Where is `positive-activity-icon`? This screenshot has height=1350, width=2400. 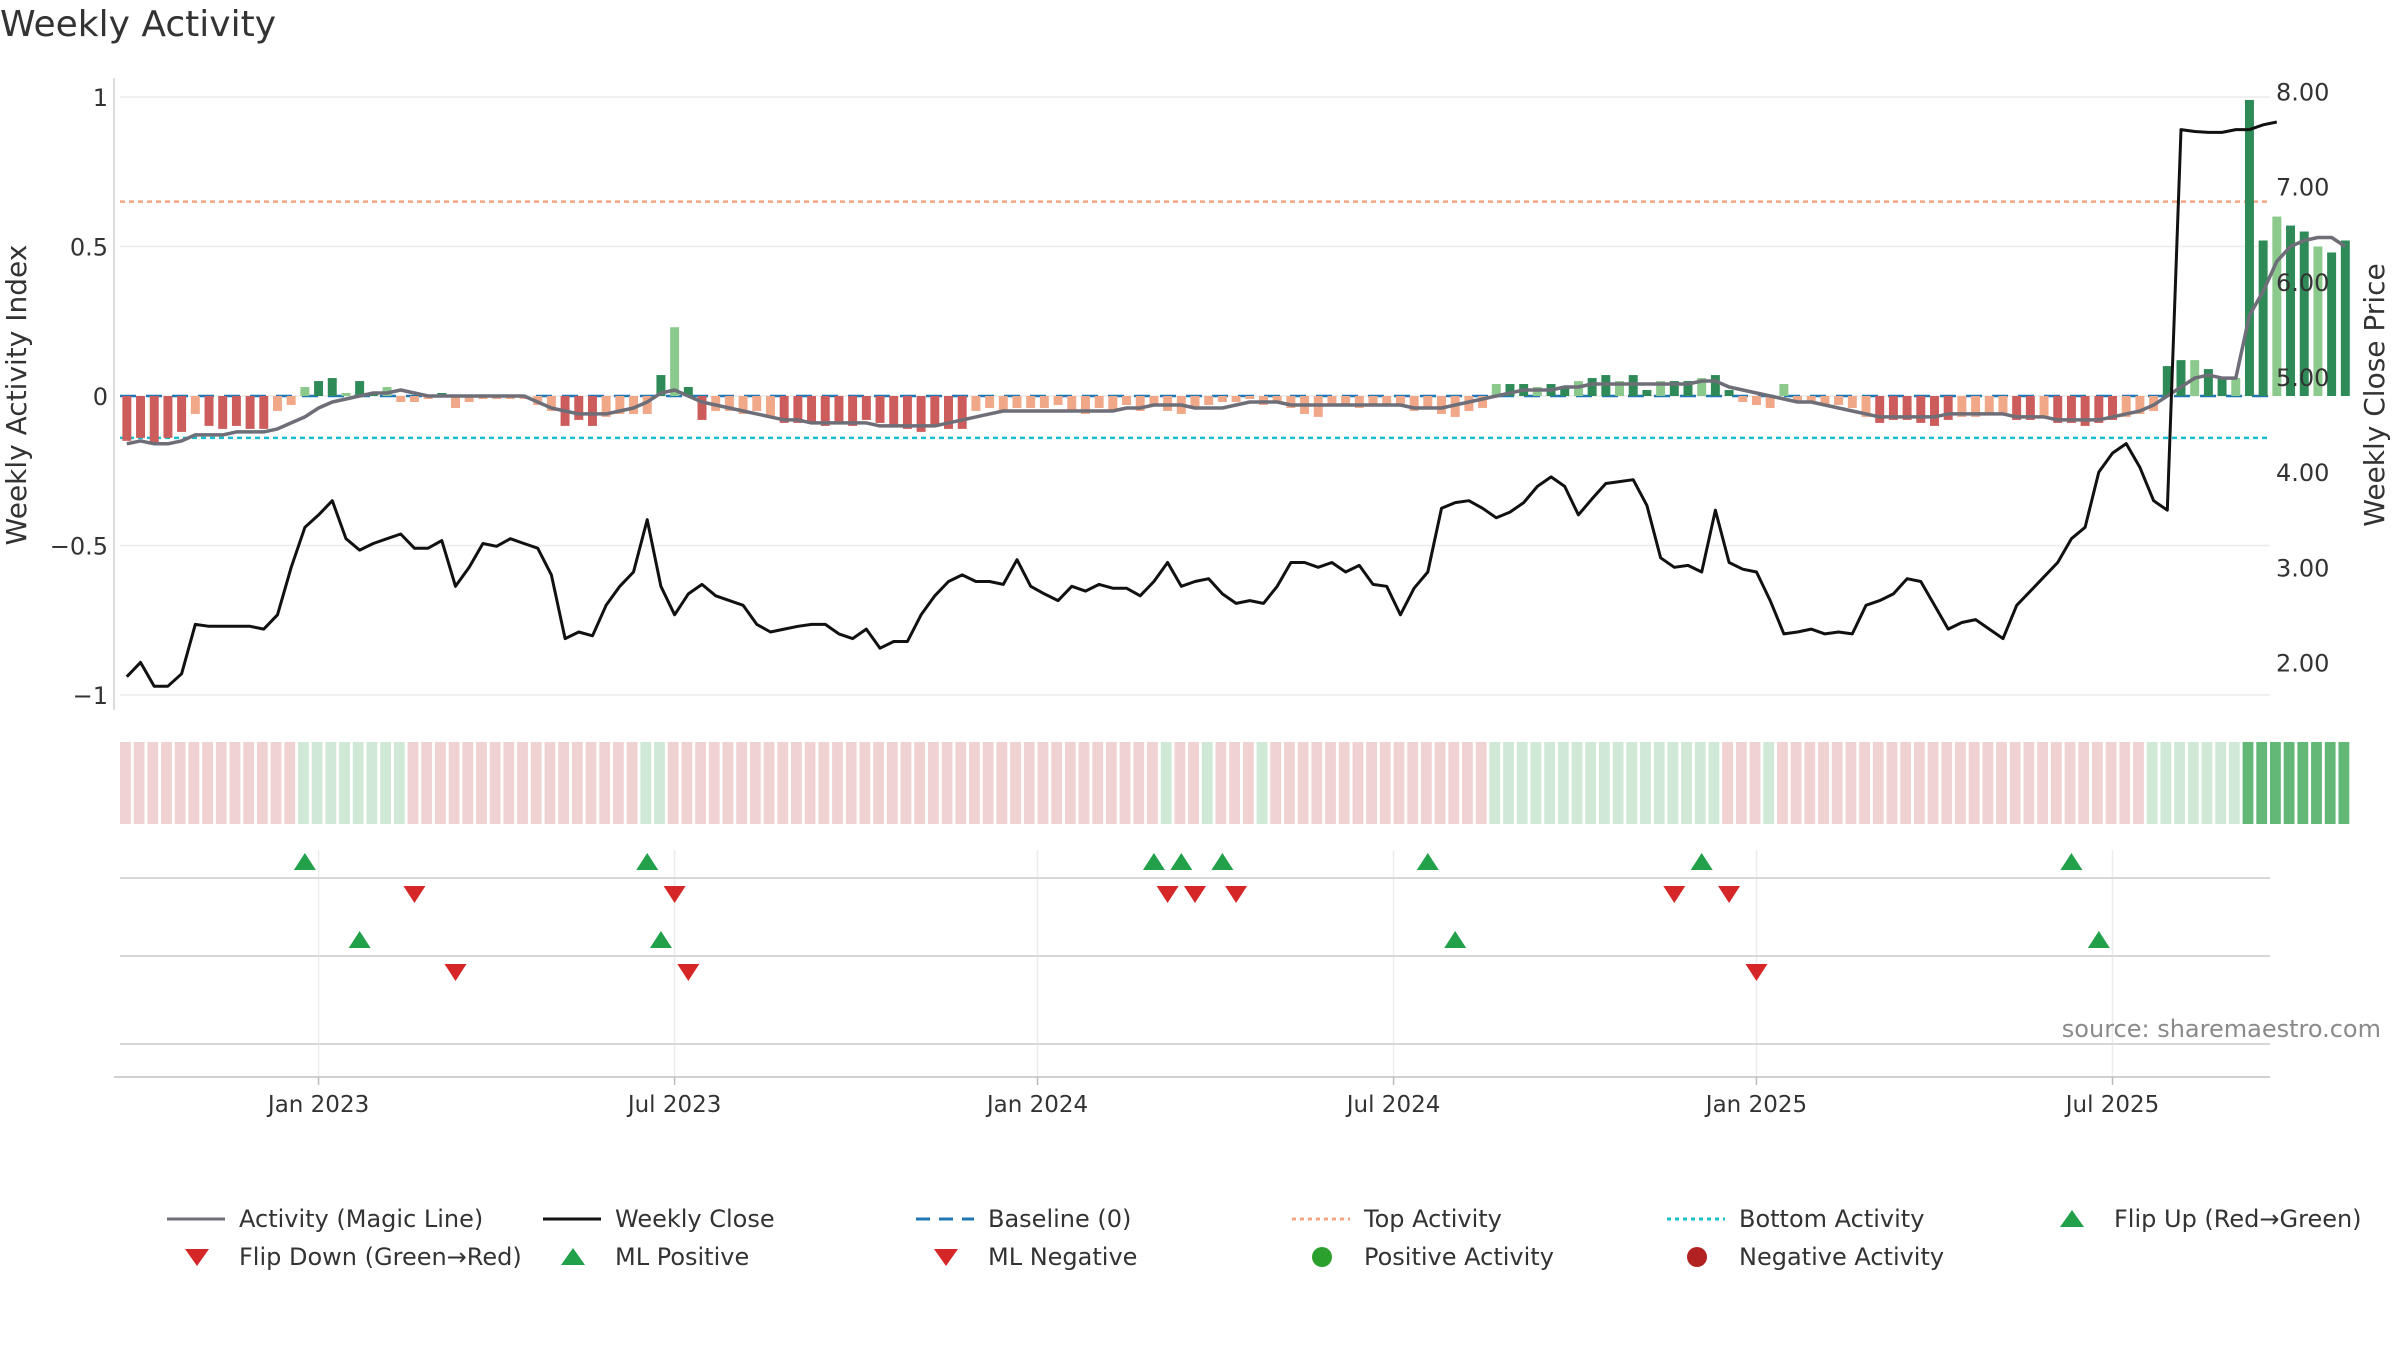 positive-activity-icon is located at coordinates (1322, 1257).